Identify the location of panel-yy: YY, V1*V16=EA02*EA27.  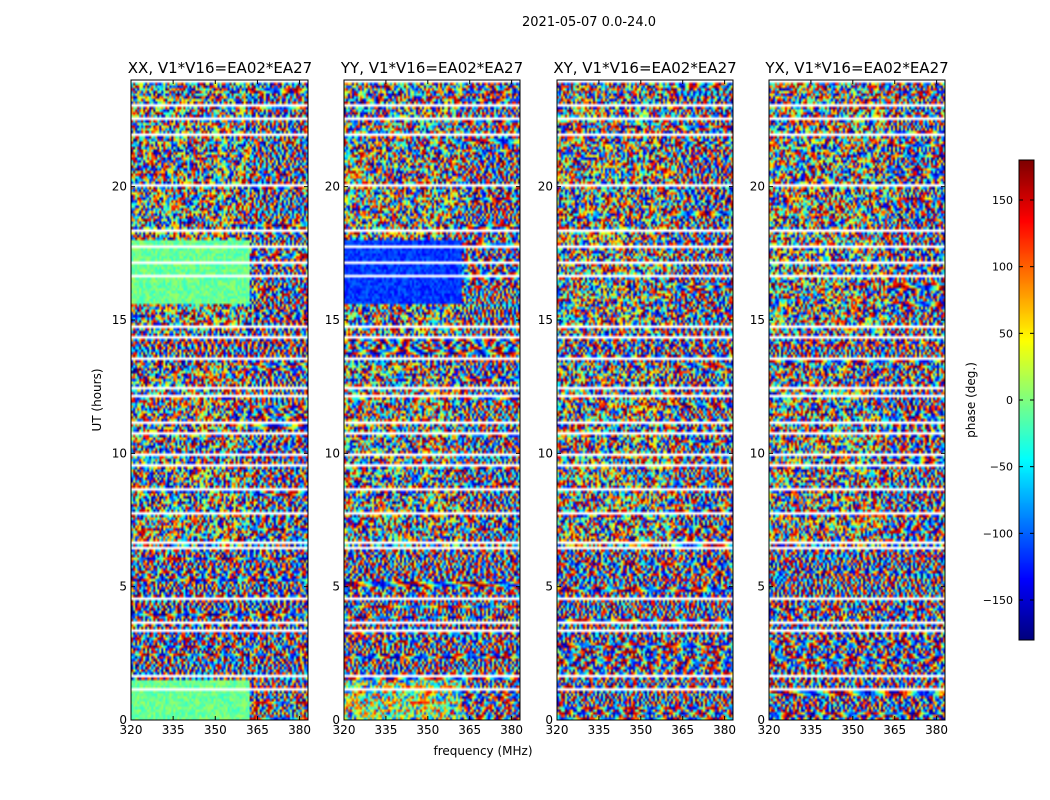
(431, 390).